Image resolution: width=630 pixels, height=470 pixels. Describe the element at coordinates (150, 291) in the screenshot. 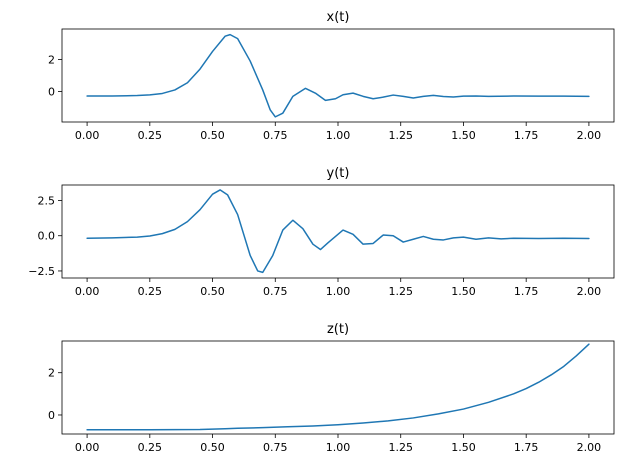

I see `x-tick-label-y: 0.25` at that location.